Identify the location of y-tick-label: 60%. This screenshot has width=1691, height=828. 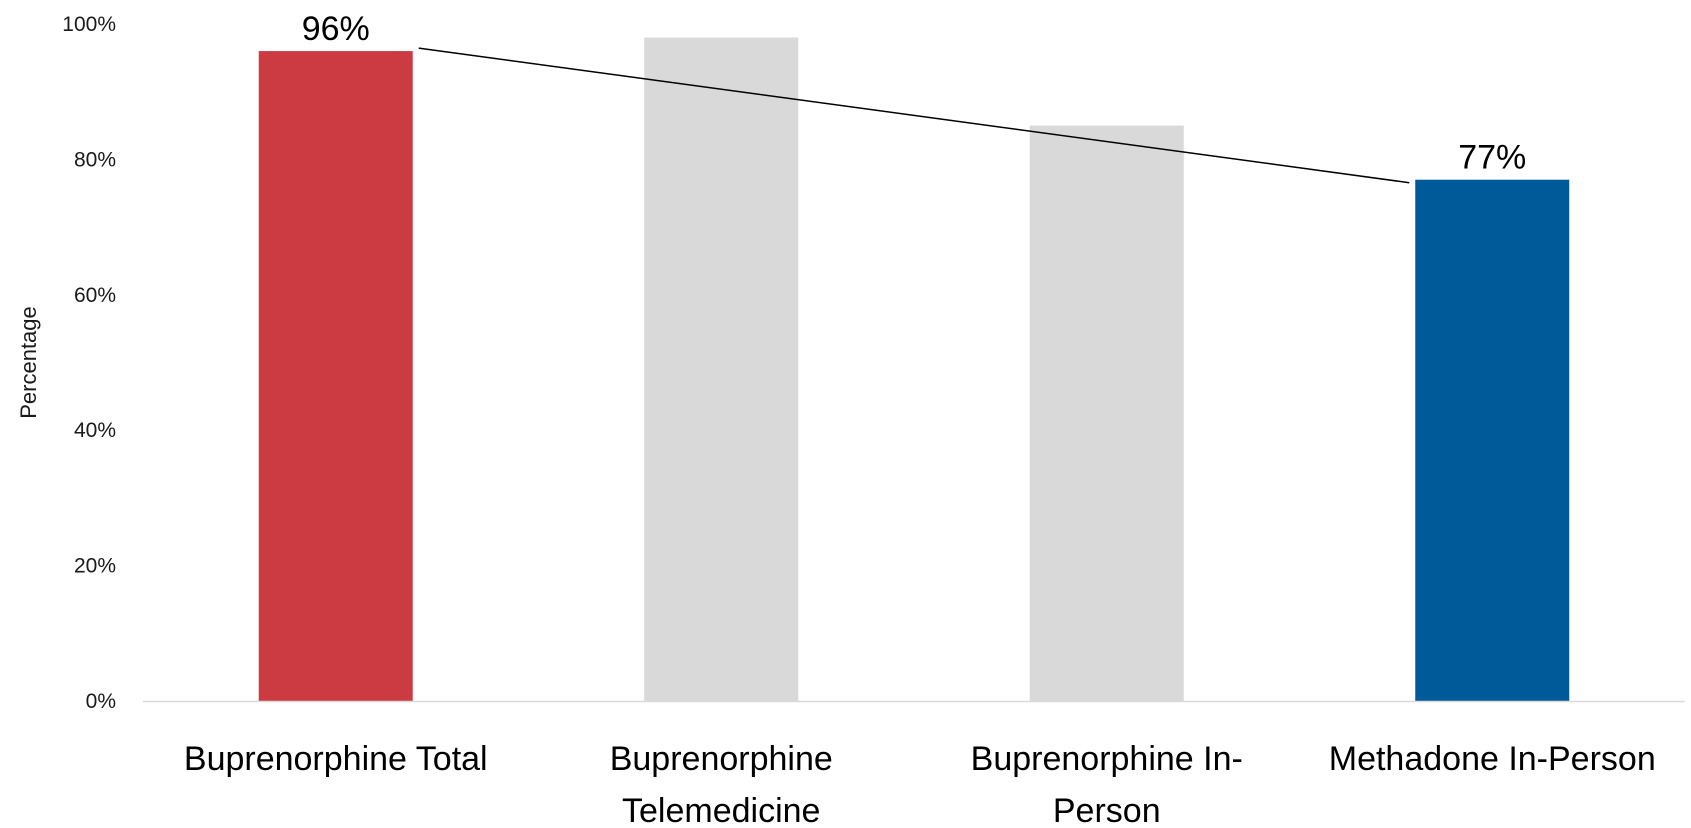
(95, 295).